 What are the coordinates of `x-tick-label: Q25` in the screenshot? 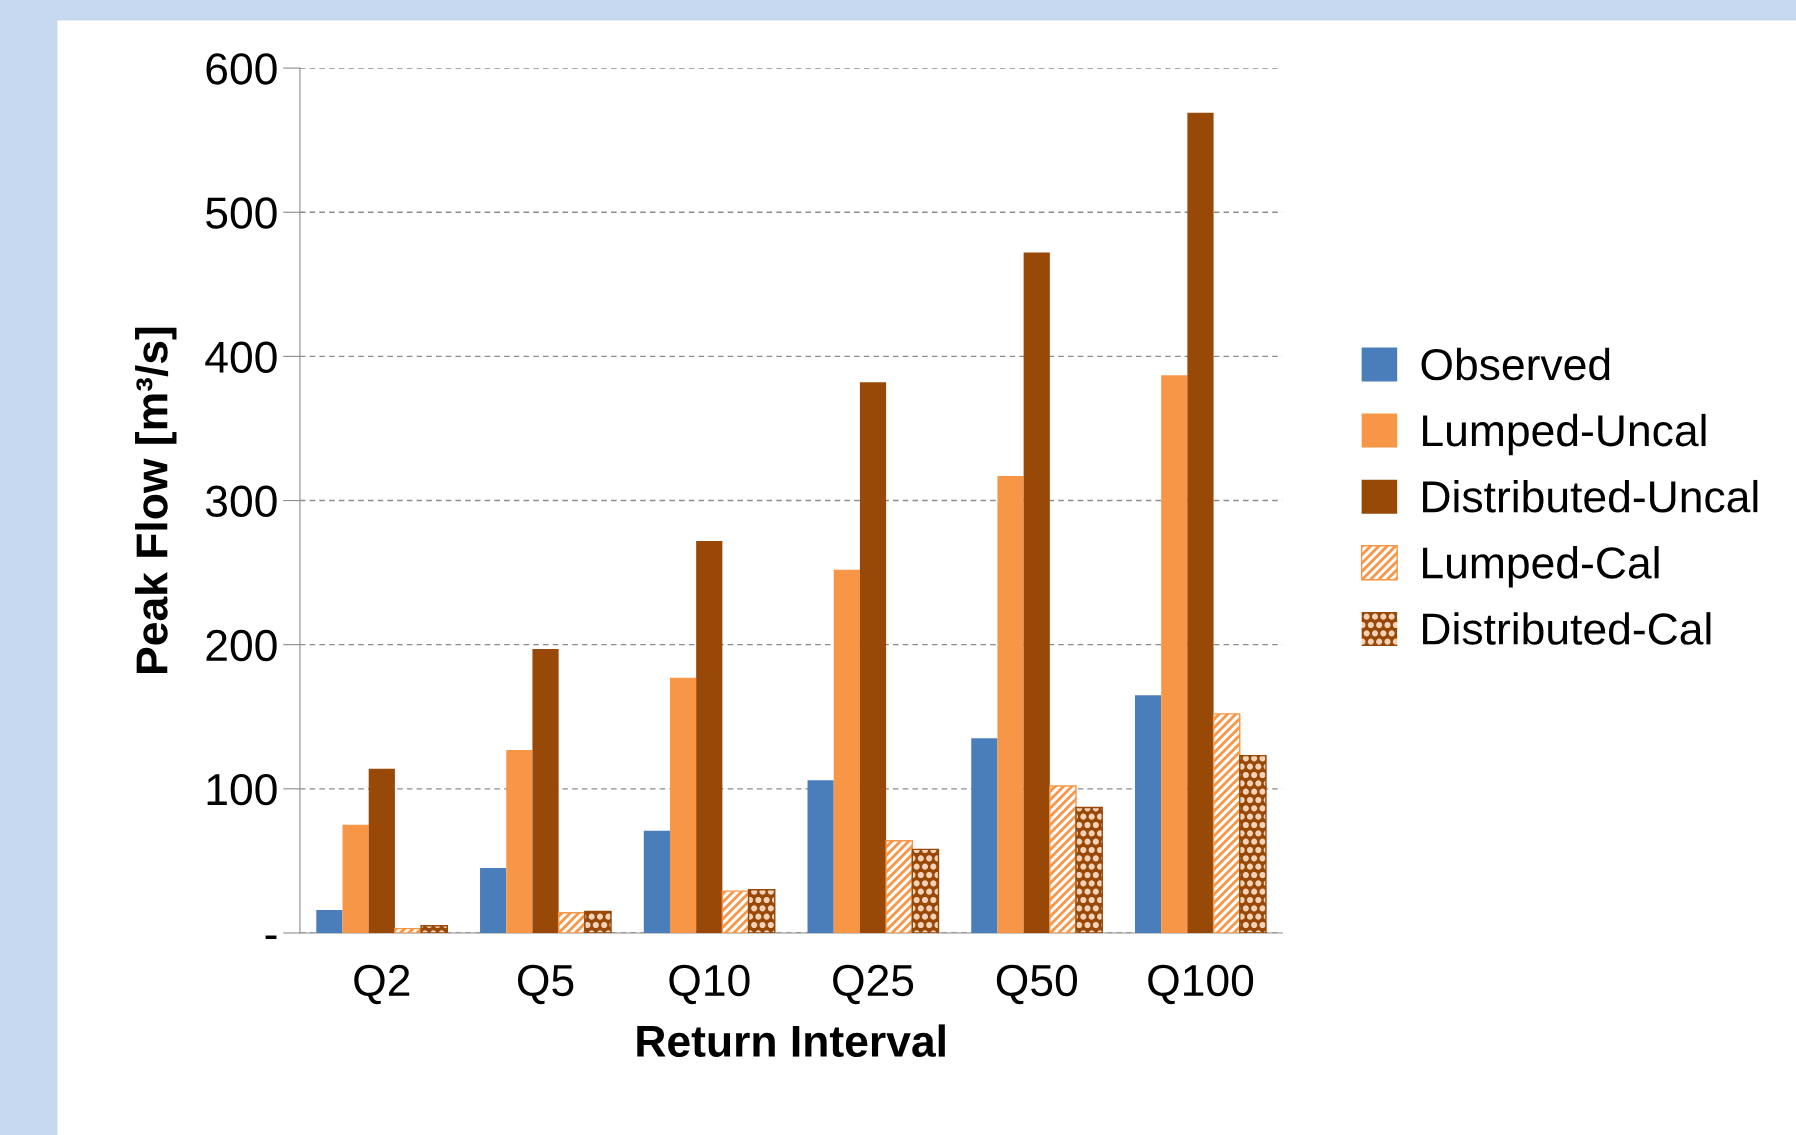 It's located at (873, 984).